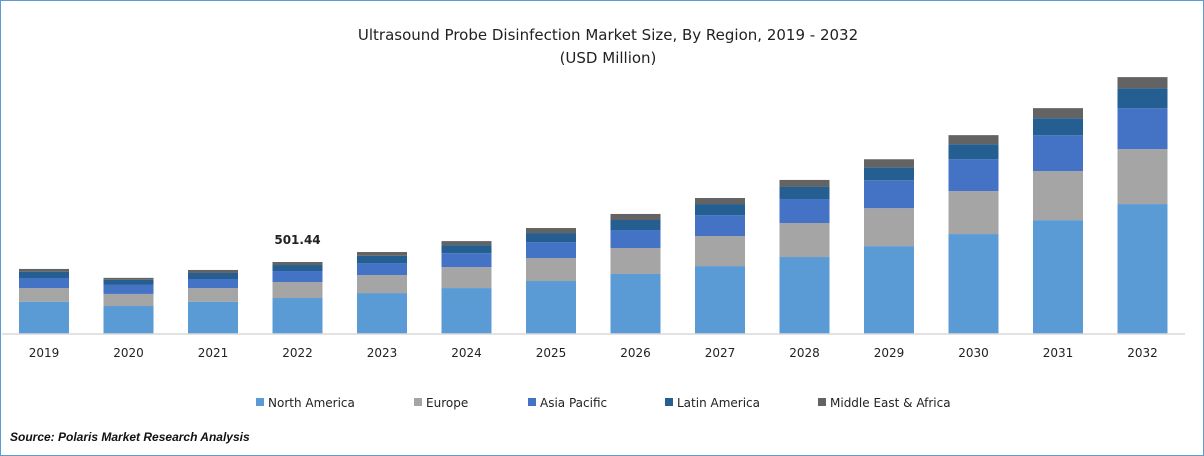 Image resolution: width=1204 pixels, height=456 pixels. Describe the element at coordinates (1142, 177) in the screenshot. I see `bar-segment-europe-2032` at that location.